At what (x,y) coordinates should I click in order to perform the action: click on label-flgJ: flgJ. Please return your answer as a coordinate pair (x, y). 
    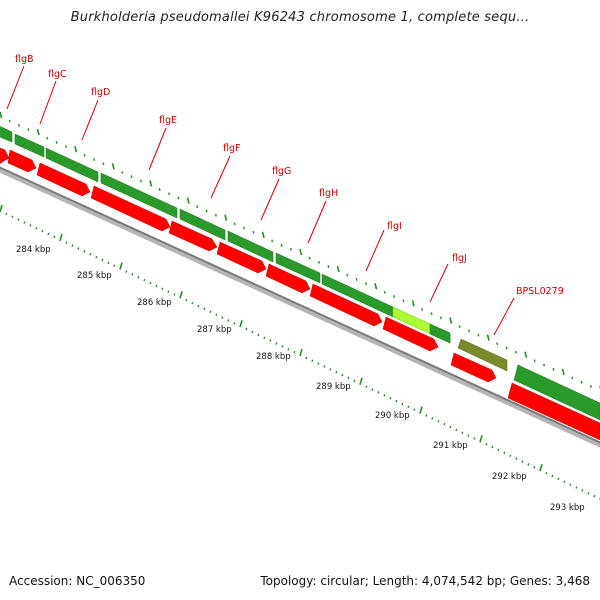
    Looking at the image, I should click on (459, 258).